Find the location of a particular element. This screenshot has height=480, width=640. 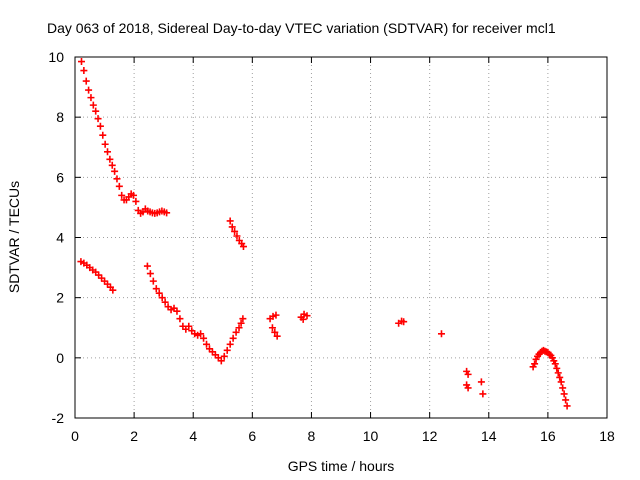

x-tick-label: 8 is located at coordinates (312, 436).